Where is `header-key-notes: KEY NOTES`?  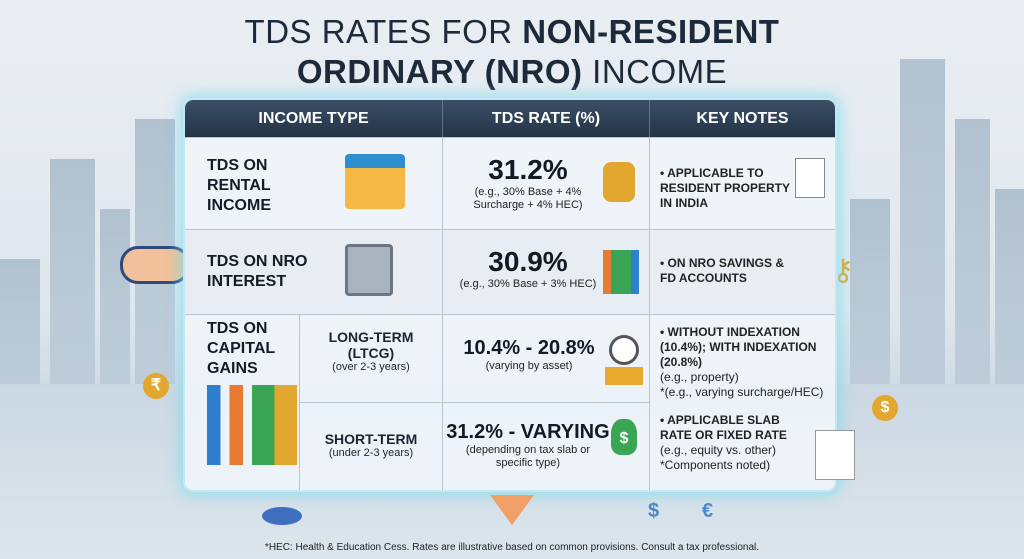 header-key-notes: KEY NOTES is located at coordinates (742, 118).